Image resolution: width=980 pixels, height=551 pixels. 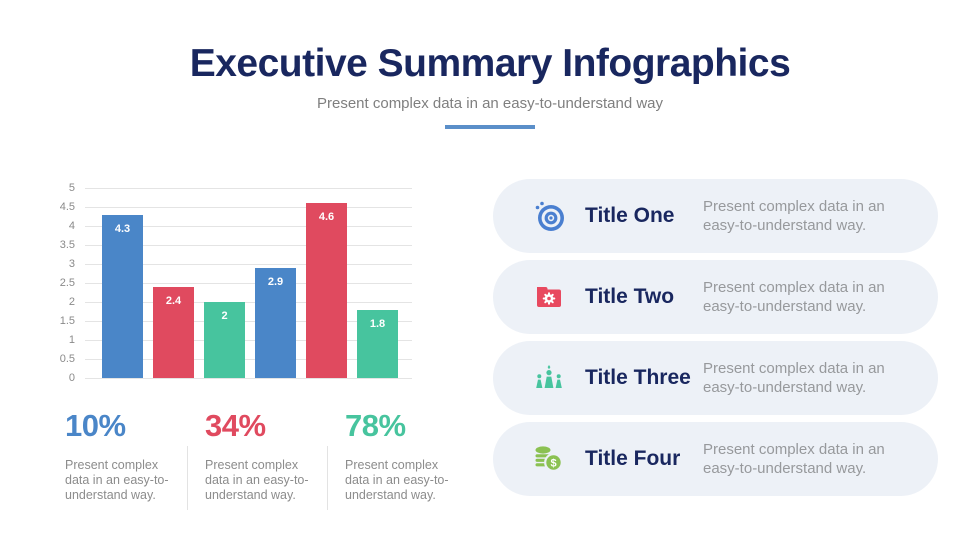 What do you see at coordinates (326, 217) in the screenshot?
I see `bar-value-label: 4.6` at bounding box center [326, 217].